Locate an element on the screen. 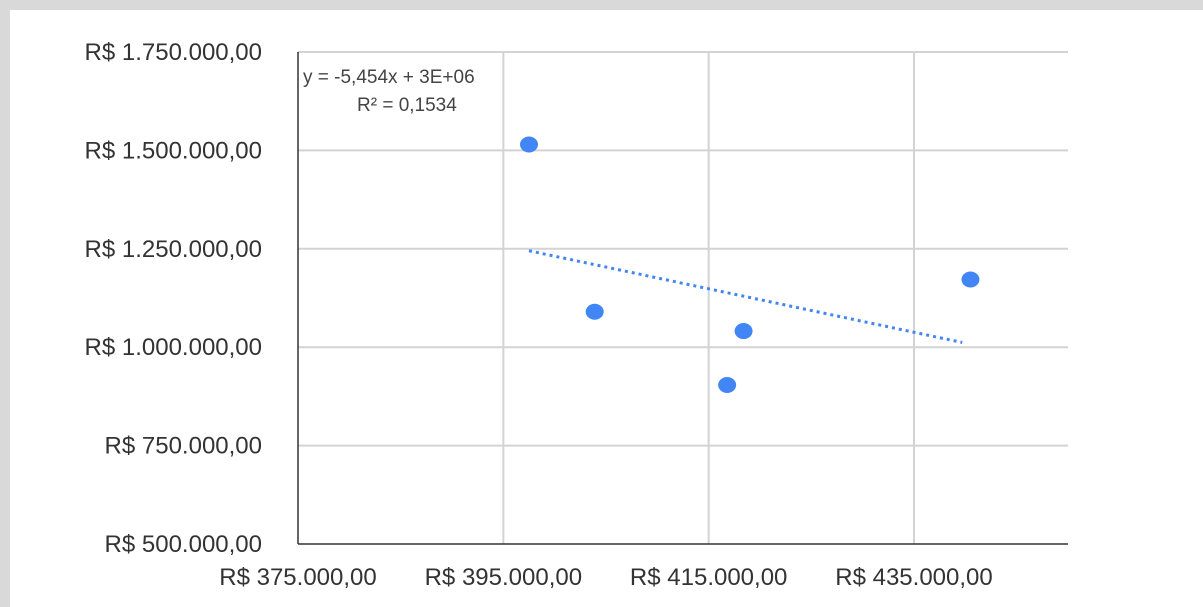  x-tick-label: R$ 395.000,00 is located at coordinates (503, 577).